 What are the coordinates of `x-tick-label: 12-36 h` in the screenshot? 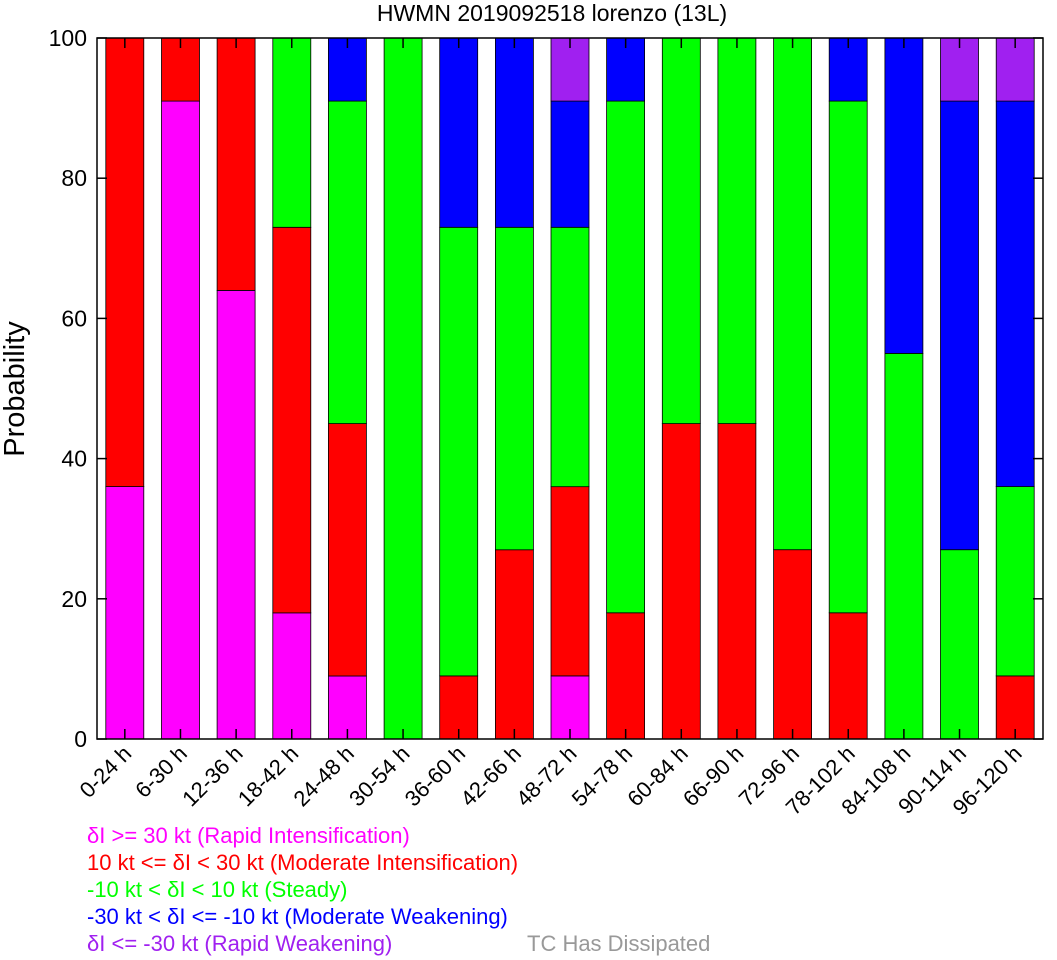 It's located at (212, 776).